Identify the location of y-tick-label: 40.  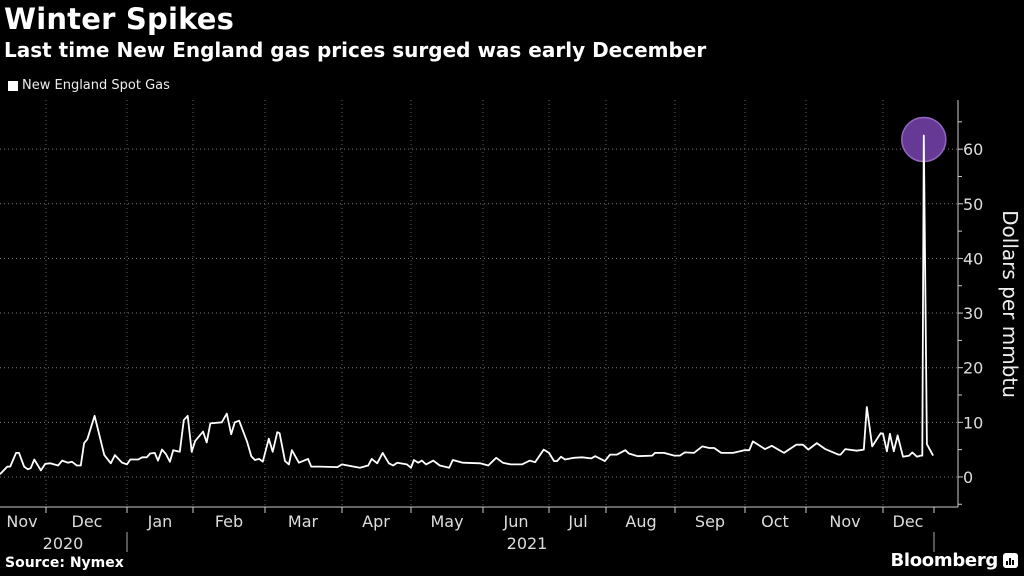
(973, 258).